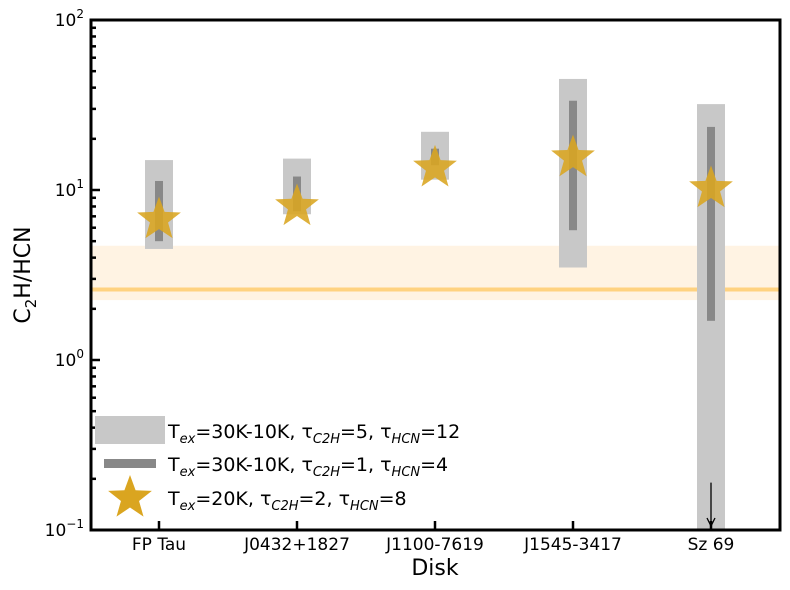 This screenshot has height=590, width=790. I want to click on legend-swatch-star, so click(130, 496).